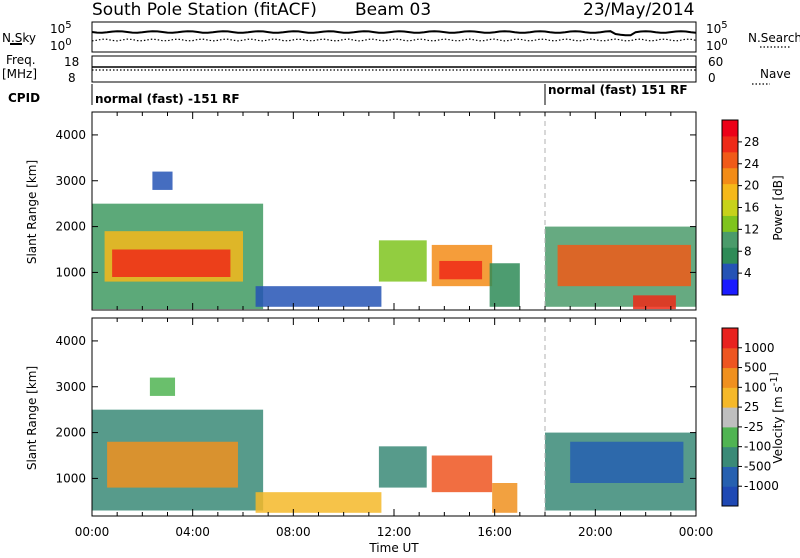 The width and height of the screenshot is (800, 558). I want to click on time-axis-title: Time UT, so click(393, 547).